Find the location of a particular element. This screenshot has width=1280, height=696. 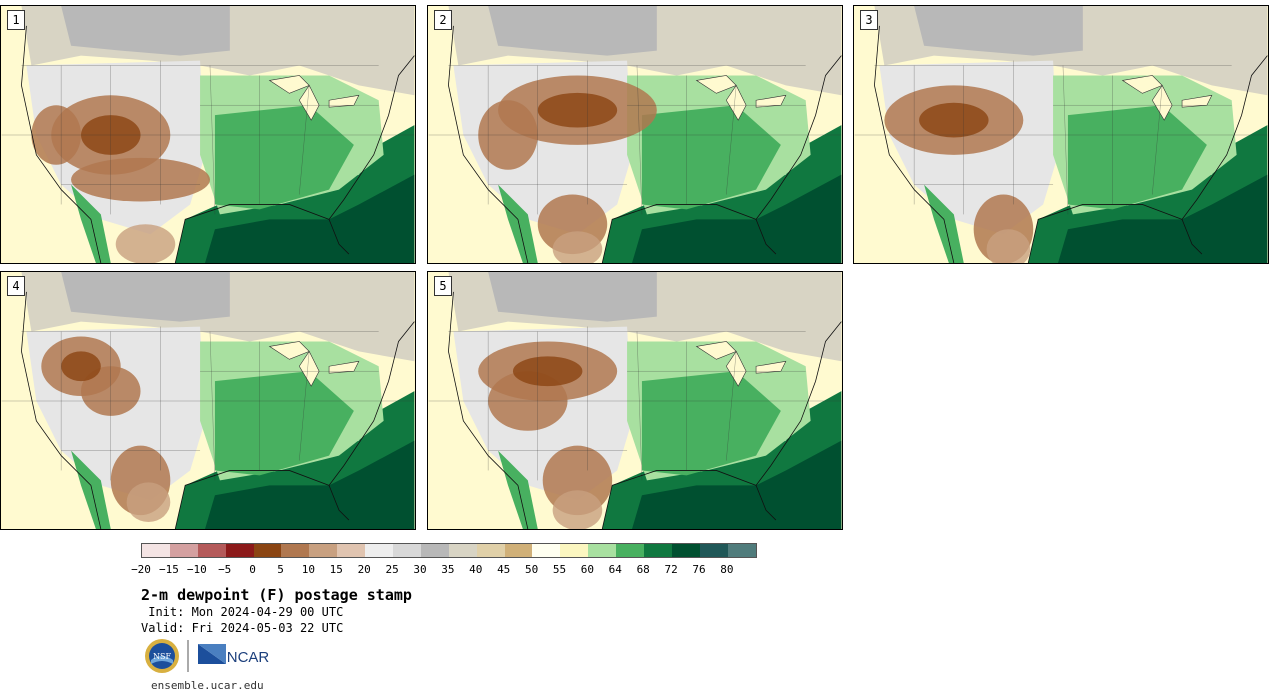

colorbar-tick-label: 55 is located at coordinates (559, 569).